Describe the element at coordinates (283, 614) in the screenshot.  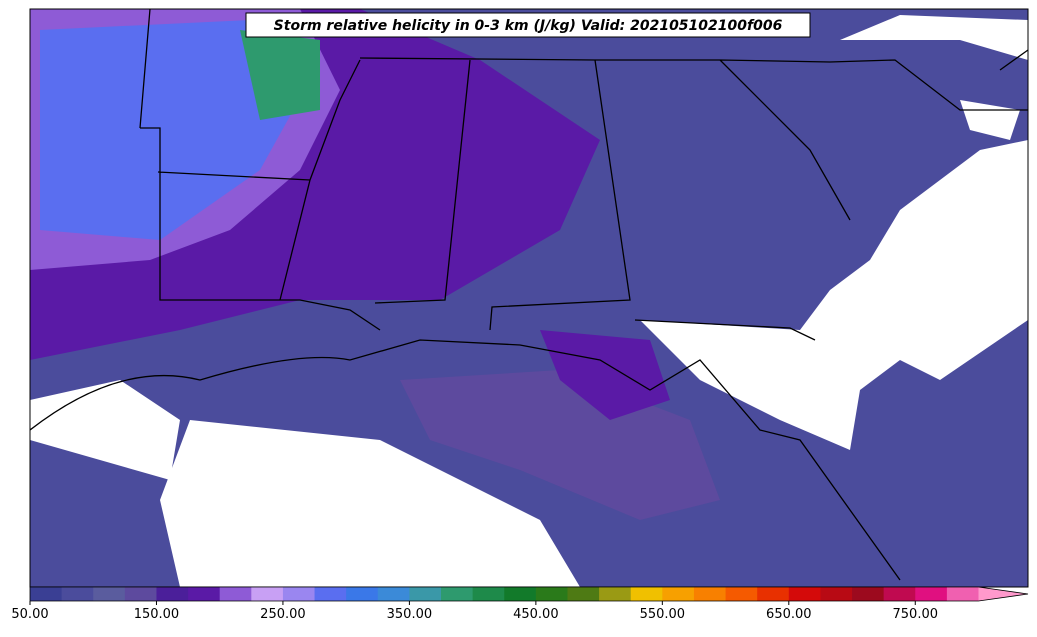
I see `colorbar-tick-label: 250.00` at that location.